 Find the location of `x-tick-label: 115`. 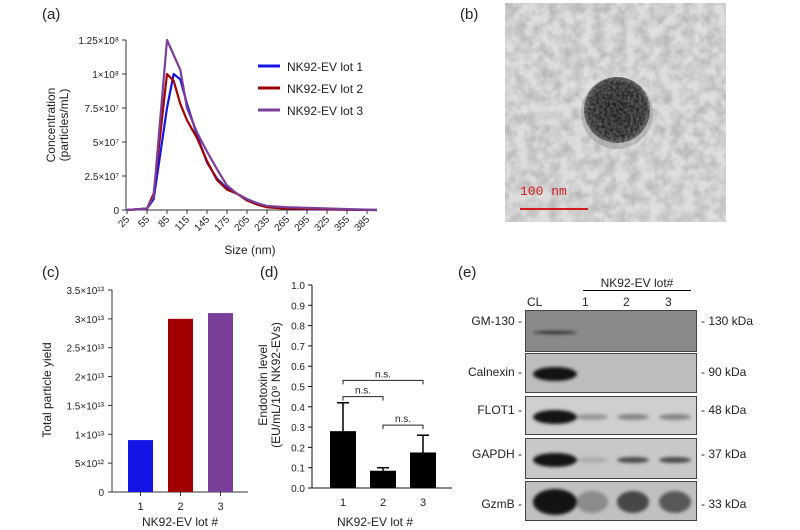

x-tick-label: 115 is located at coordinates (182, 223).